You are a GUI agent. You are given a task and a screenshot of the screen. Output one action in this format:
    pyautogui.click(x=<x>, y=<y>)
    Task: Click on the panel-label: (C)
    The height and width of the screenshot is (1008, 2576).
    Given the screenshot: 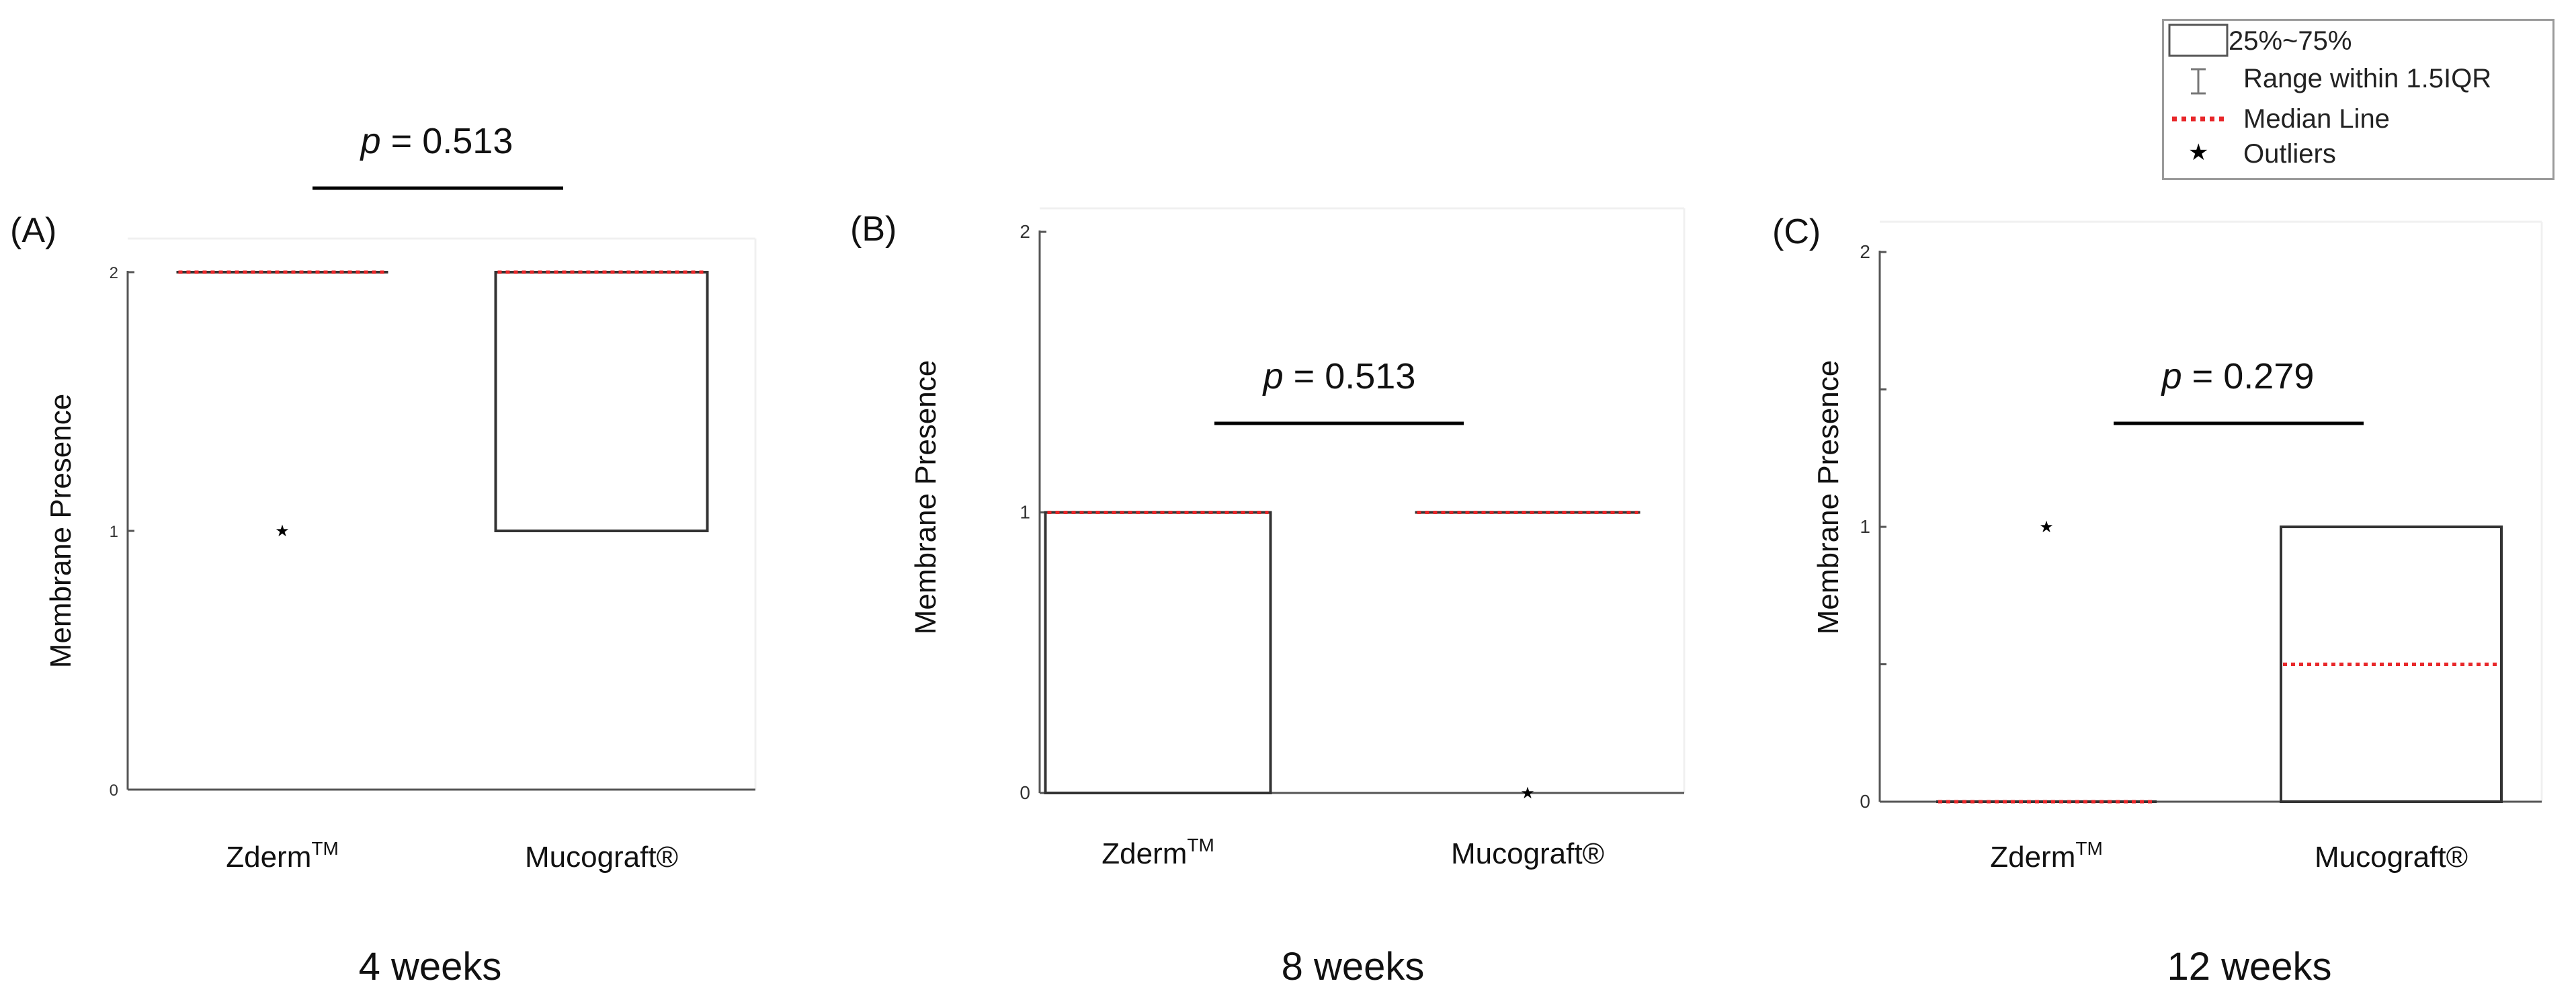 What is the action you would take?
    pyautogui.click(x=1796, y=232)
    